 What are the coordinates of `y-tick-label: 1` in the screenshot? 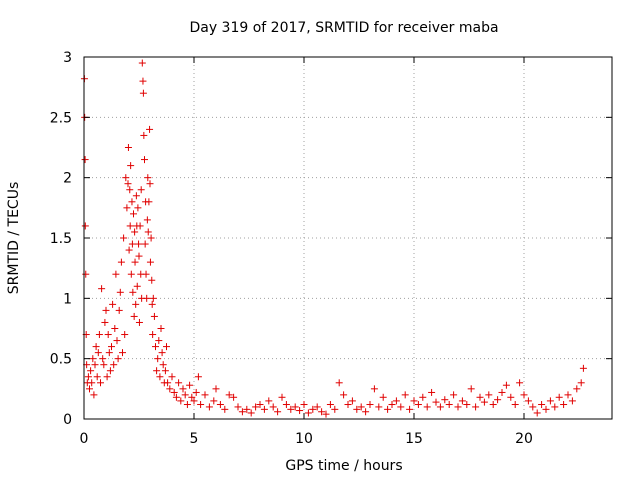 It's located at (67, 299).